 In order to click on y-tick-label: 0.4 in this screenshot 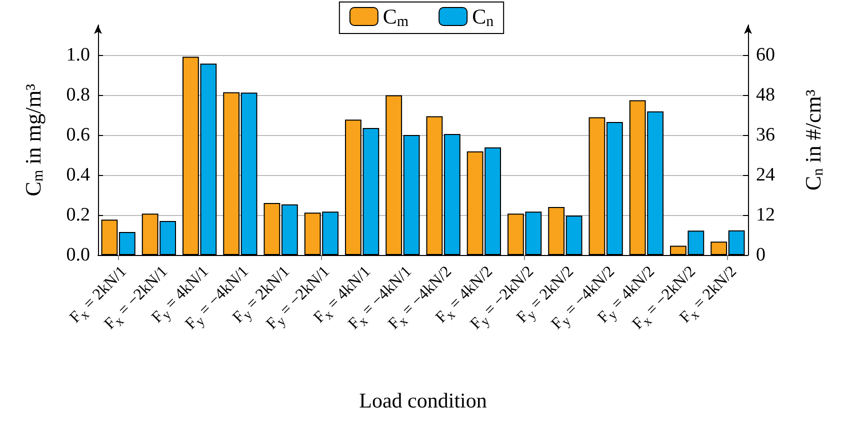, I will do `click(78, 175)`.